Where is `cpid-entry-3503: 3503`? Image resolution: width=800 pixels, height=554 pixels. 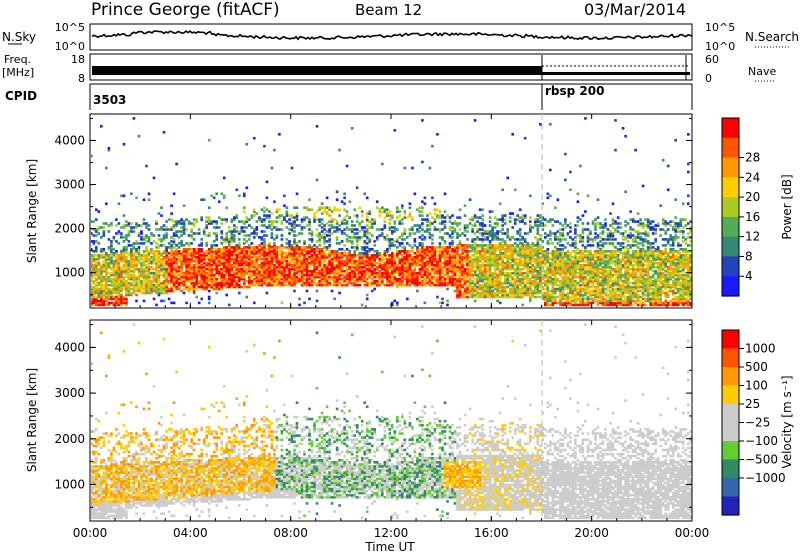 cpid-entry-3503: 3503 is located at coordinates (109, 100).